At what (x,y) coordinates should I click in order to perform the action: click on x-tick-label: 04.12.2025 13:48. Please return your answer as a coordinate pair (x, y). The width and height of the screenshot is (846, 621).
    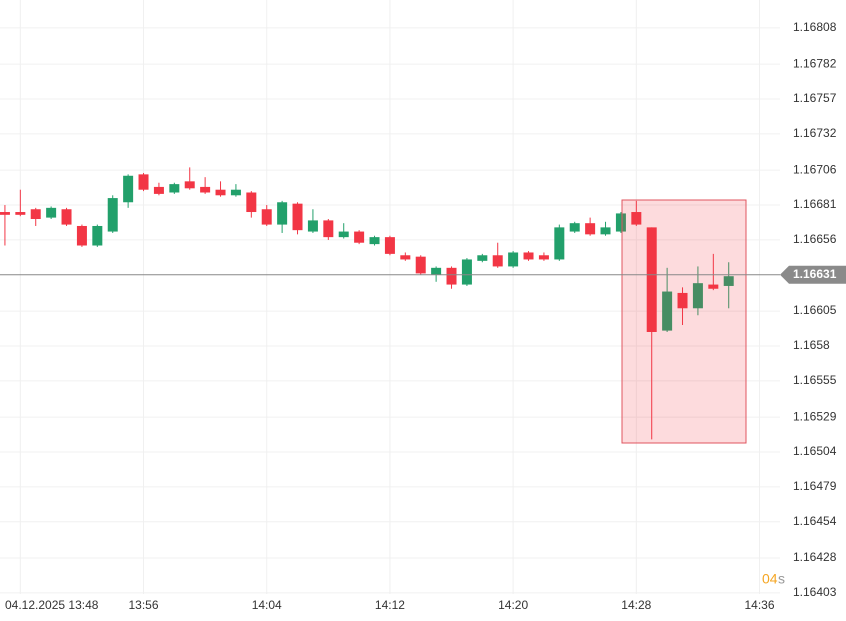
    Looking at the image, I should click on (52, 605).